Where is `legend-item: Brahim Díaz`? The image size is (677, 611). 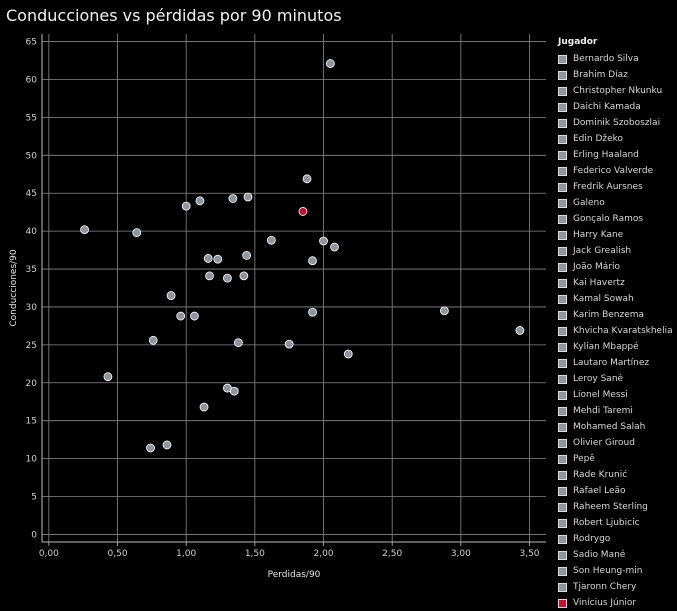
legend-item: Brahim Díaz is located at coordinates (617, 75).